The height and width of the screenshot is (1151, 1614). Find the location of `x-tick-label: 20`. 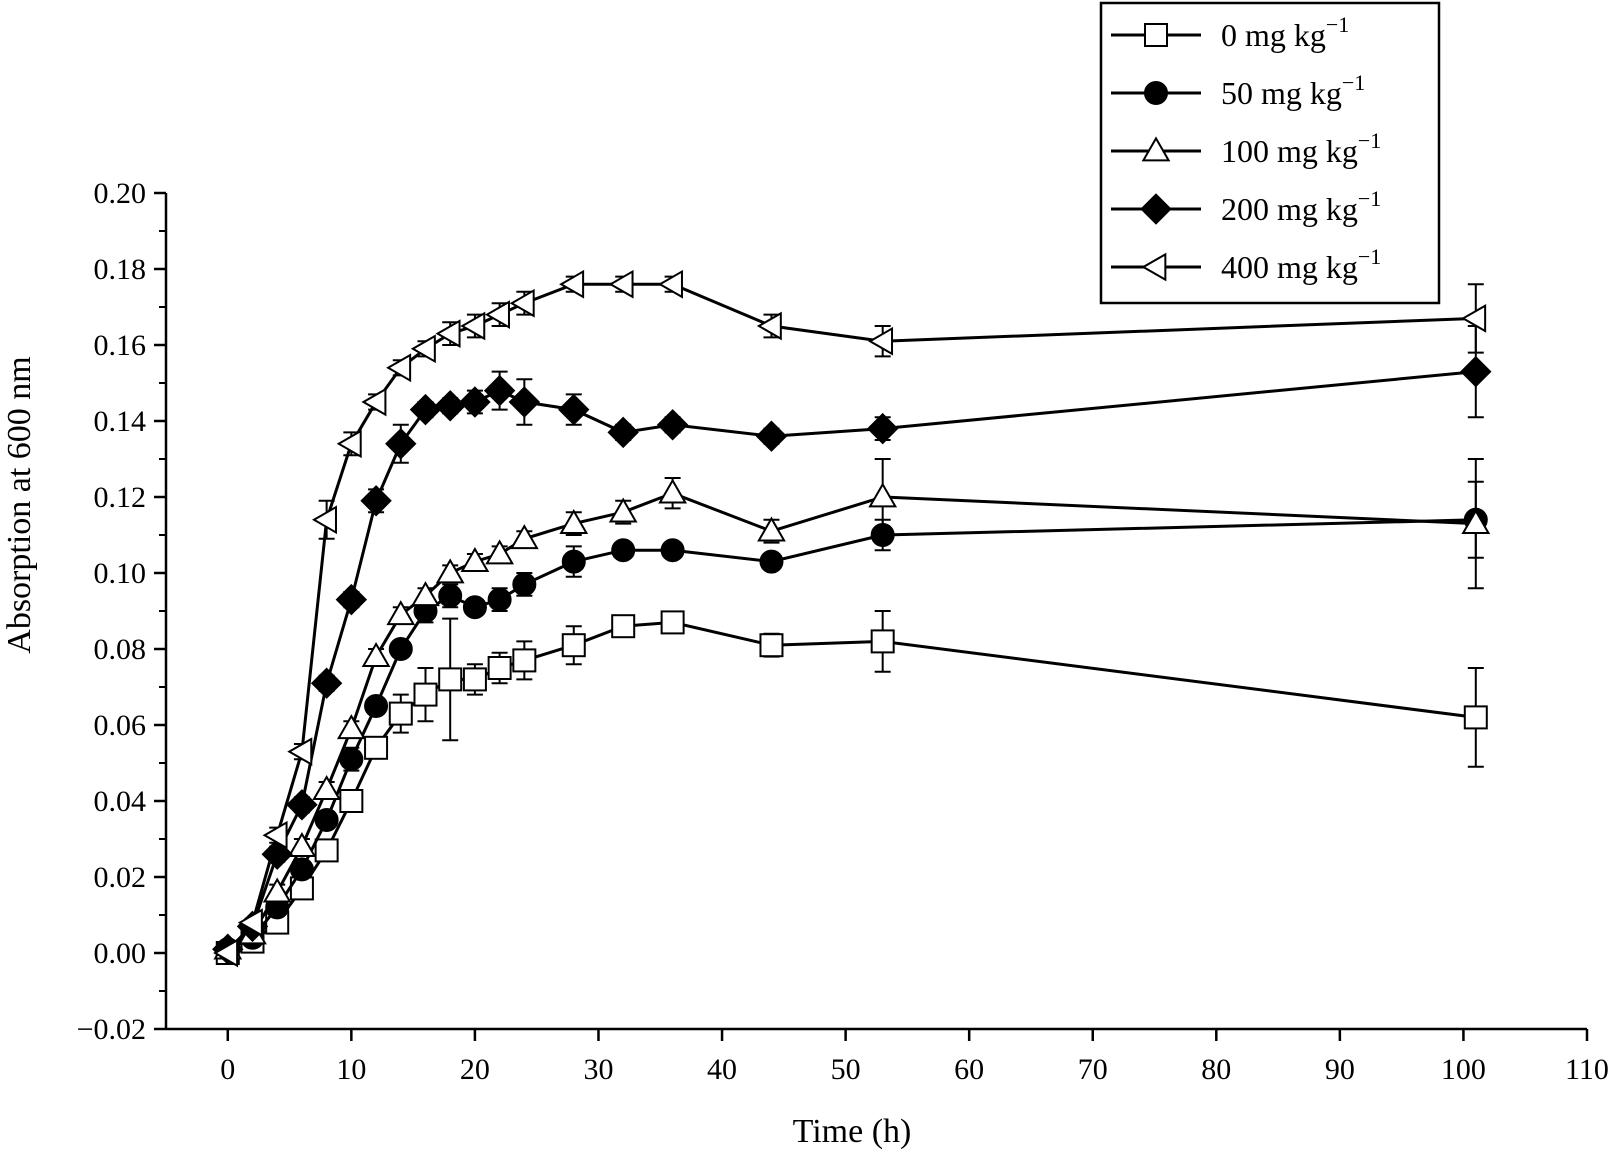

x-tick-label: 20 is located at coordinates (475, 1069).